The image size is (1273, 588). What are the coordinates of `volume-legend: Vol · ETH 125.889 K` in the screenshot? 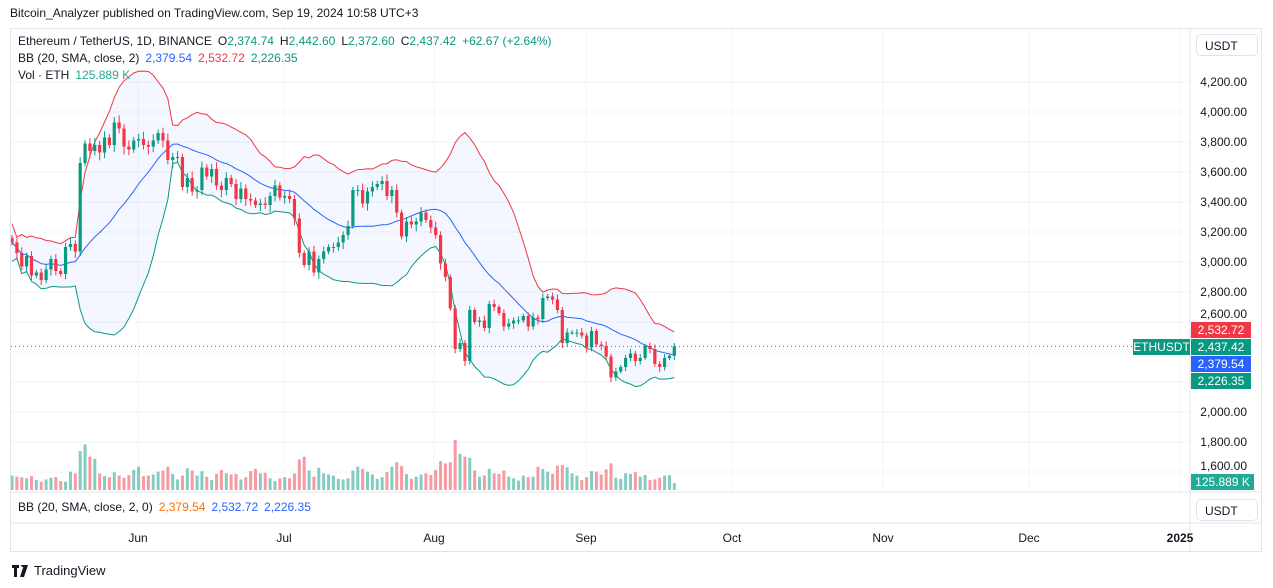 It's located at (77, 75).